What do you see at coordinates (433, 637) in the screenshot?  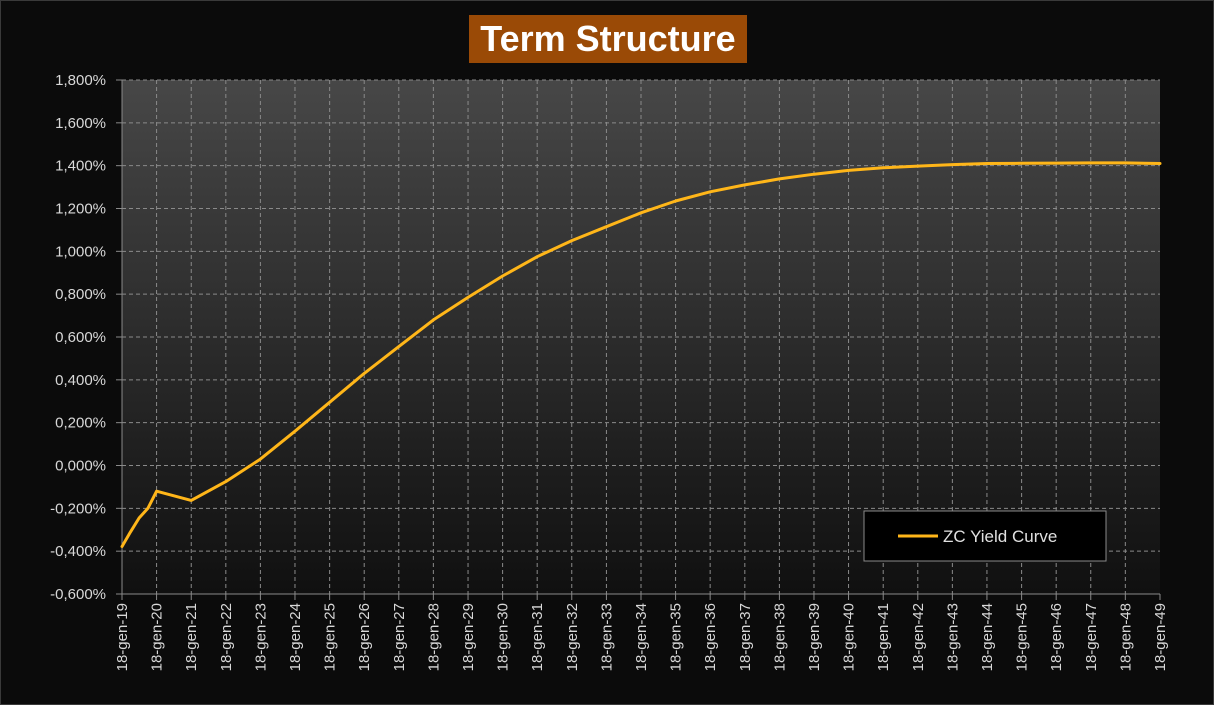 I see `x-tick-label: 18-gen-28` at bounding box center [433, 637].